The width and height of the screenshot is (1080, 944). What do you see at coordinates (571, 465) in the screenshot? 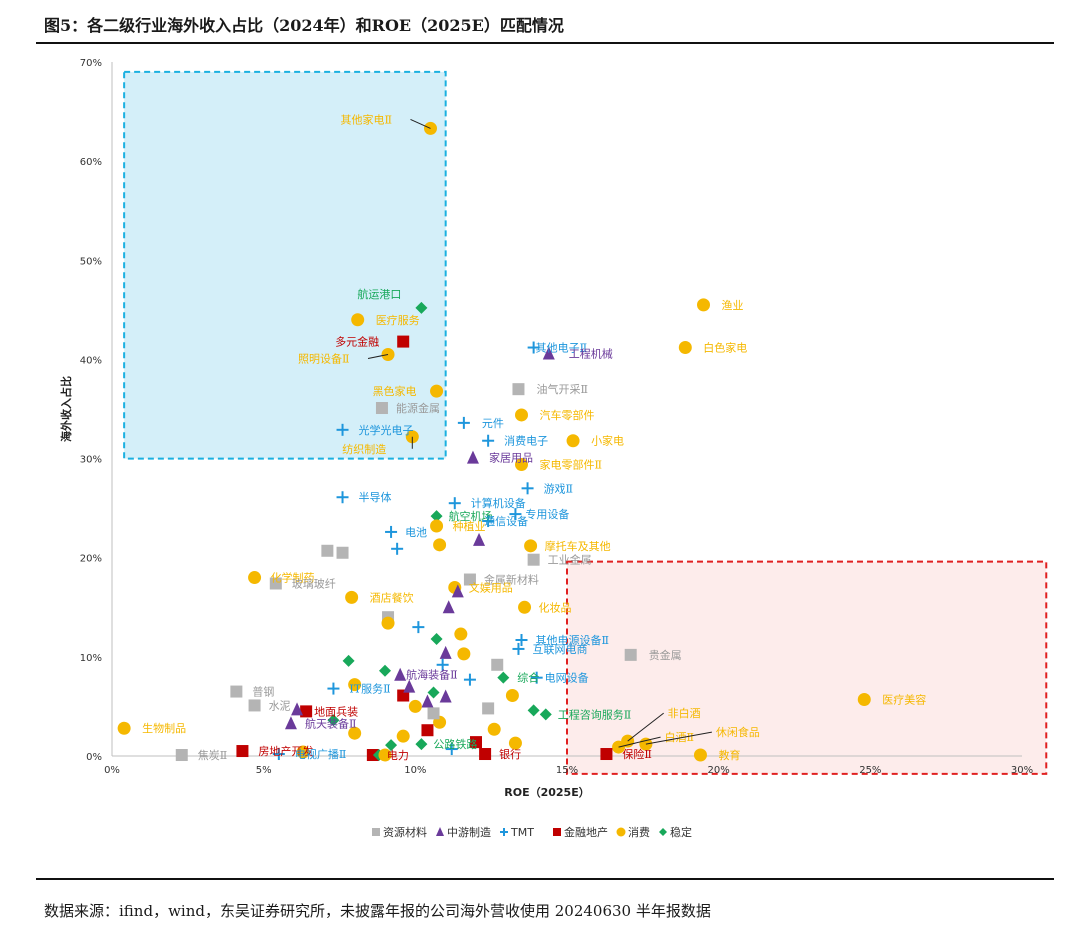
I see `point-label: 家电零部件Ⅱ` at bounding box center [571, 465].